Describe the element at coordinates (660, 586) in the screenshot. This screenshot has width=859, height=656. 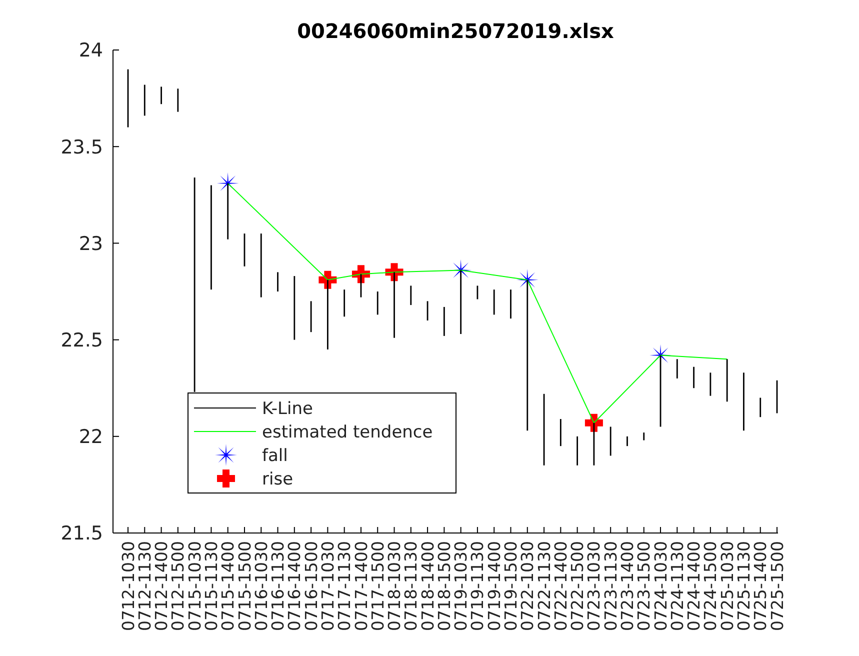
I see `x-tick-label: 0724-1030` at that location.